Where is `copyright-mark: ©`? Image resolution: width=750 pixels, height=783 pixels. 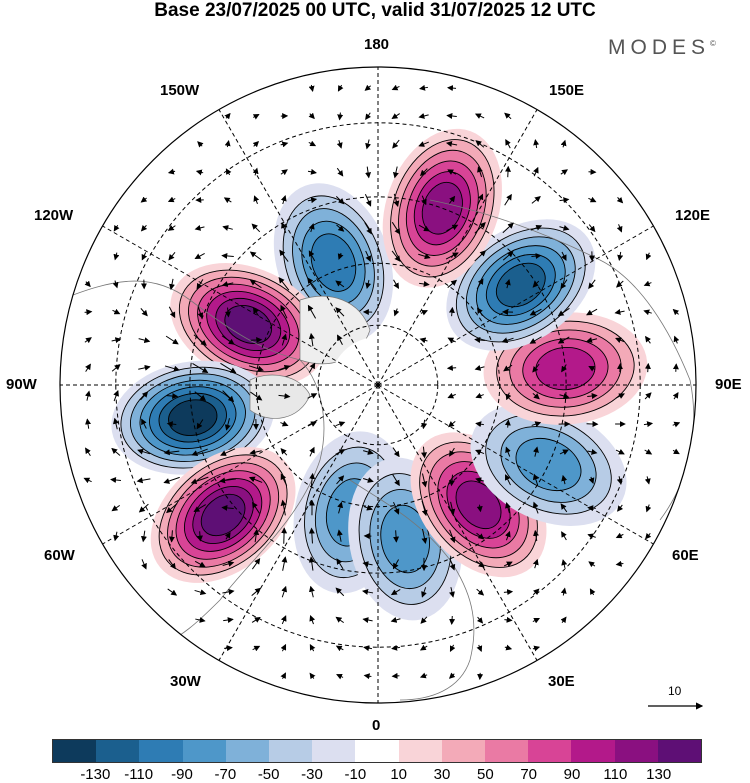 copyright-mark: © is located at coordinates (713, 43).